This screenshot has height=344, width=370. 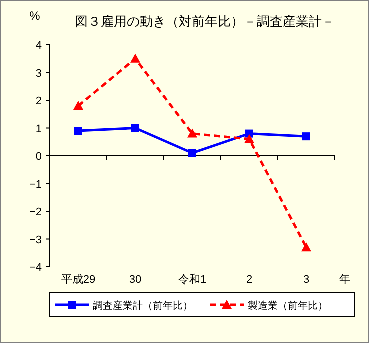 I want to click on y-tick-label: −3, so click(x=35, y=240).